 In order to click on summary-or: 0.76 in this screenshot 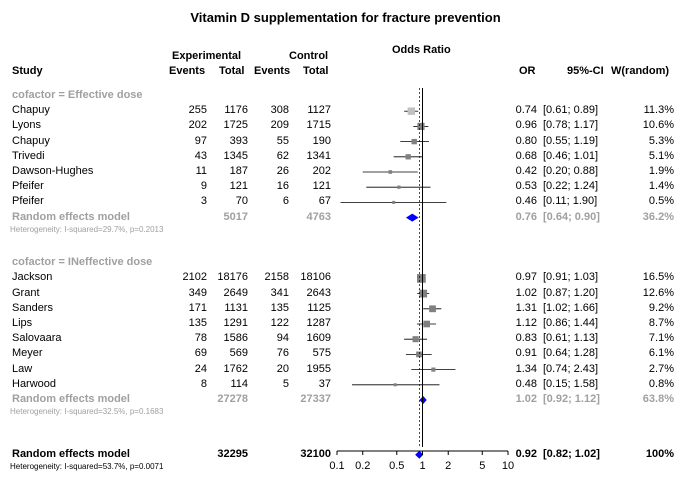, I will do `click(526, 216)`.